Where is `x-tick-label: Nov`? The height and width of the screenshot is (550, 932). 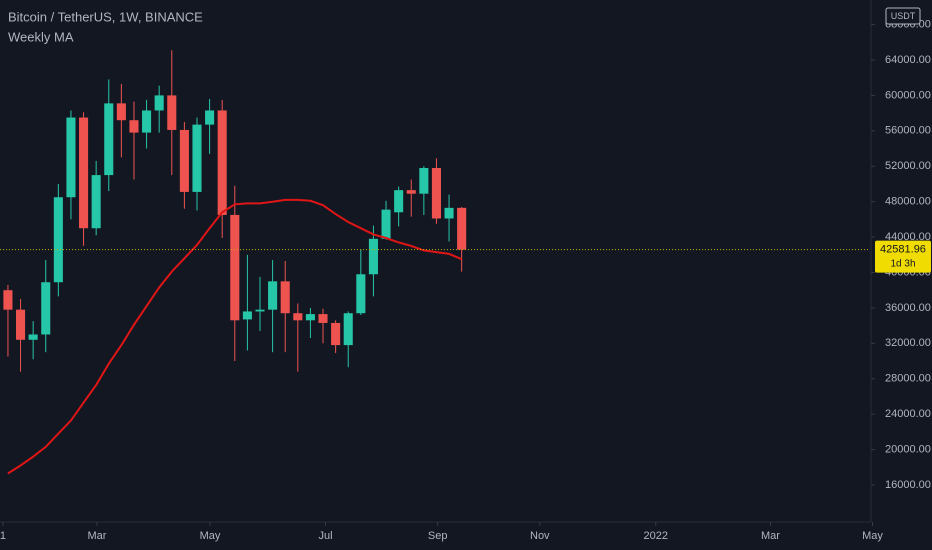
x-tick-label: Nov is located at coordinates (540, 536).